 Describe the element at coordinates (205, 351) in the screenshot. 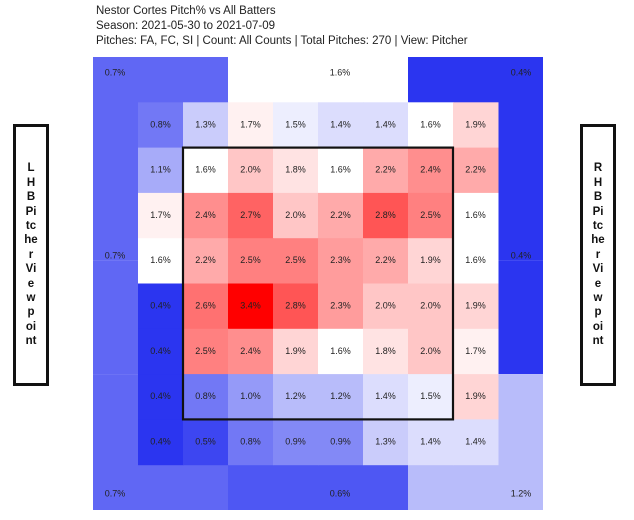

I see `heatmap-cell-label-r6-c2: 2.5%` at that location.